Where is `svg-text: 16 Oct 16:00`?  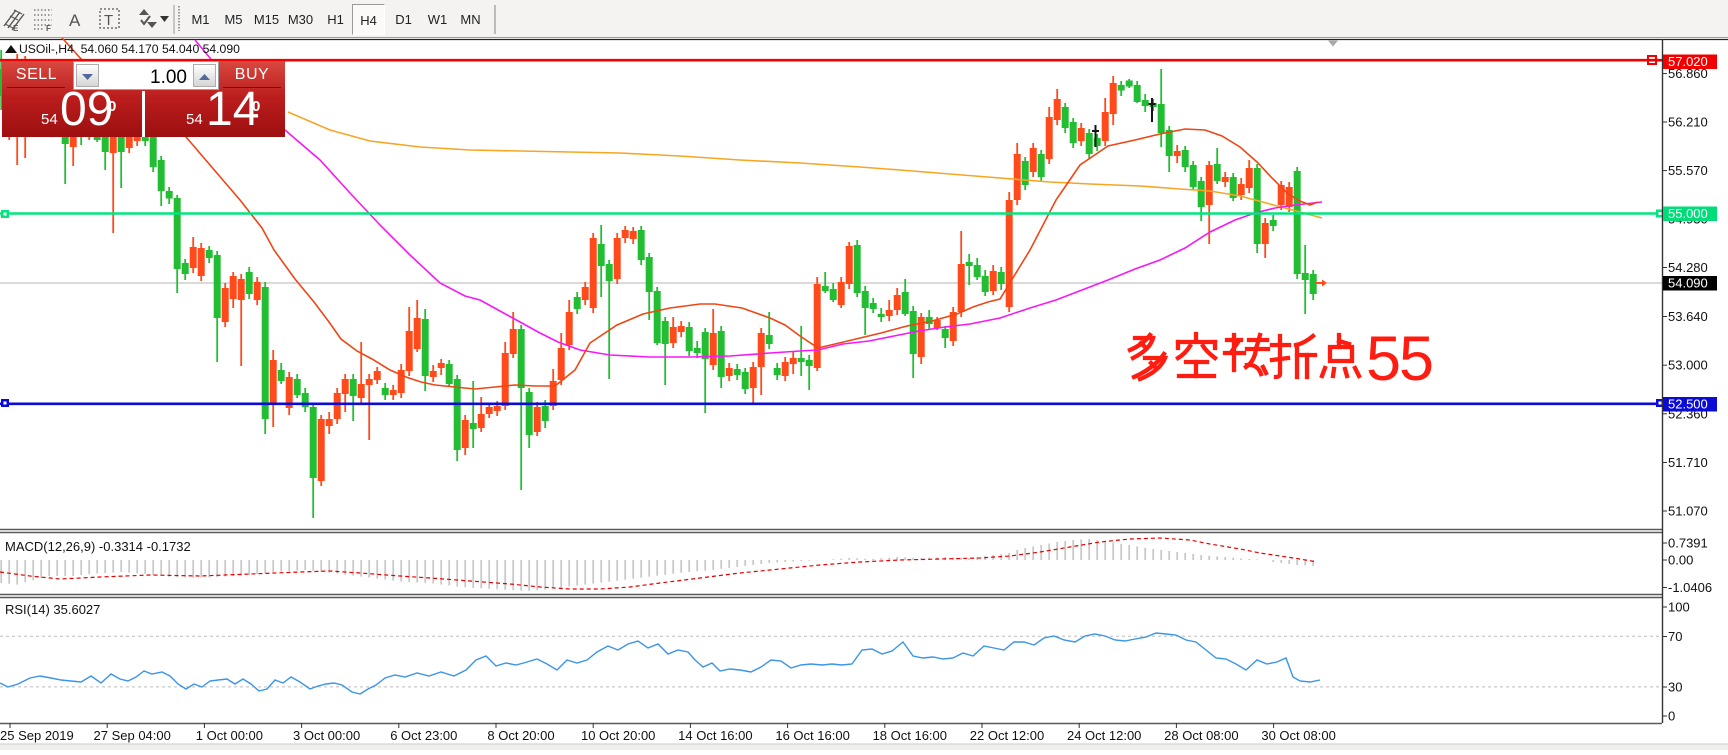 svg-text: 16 Oct 16:00 is located at coordinates (812, 735).